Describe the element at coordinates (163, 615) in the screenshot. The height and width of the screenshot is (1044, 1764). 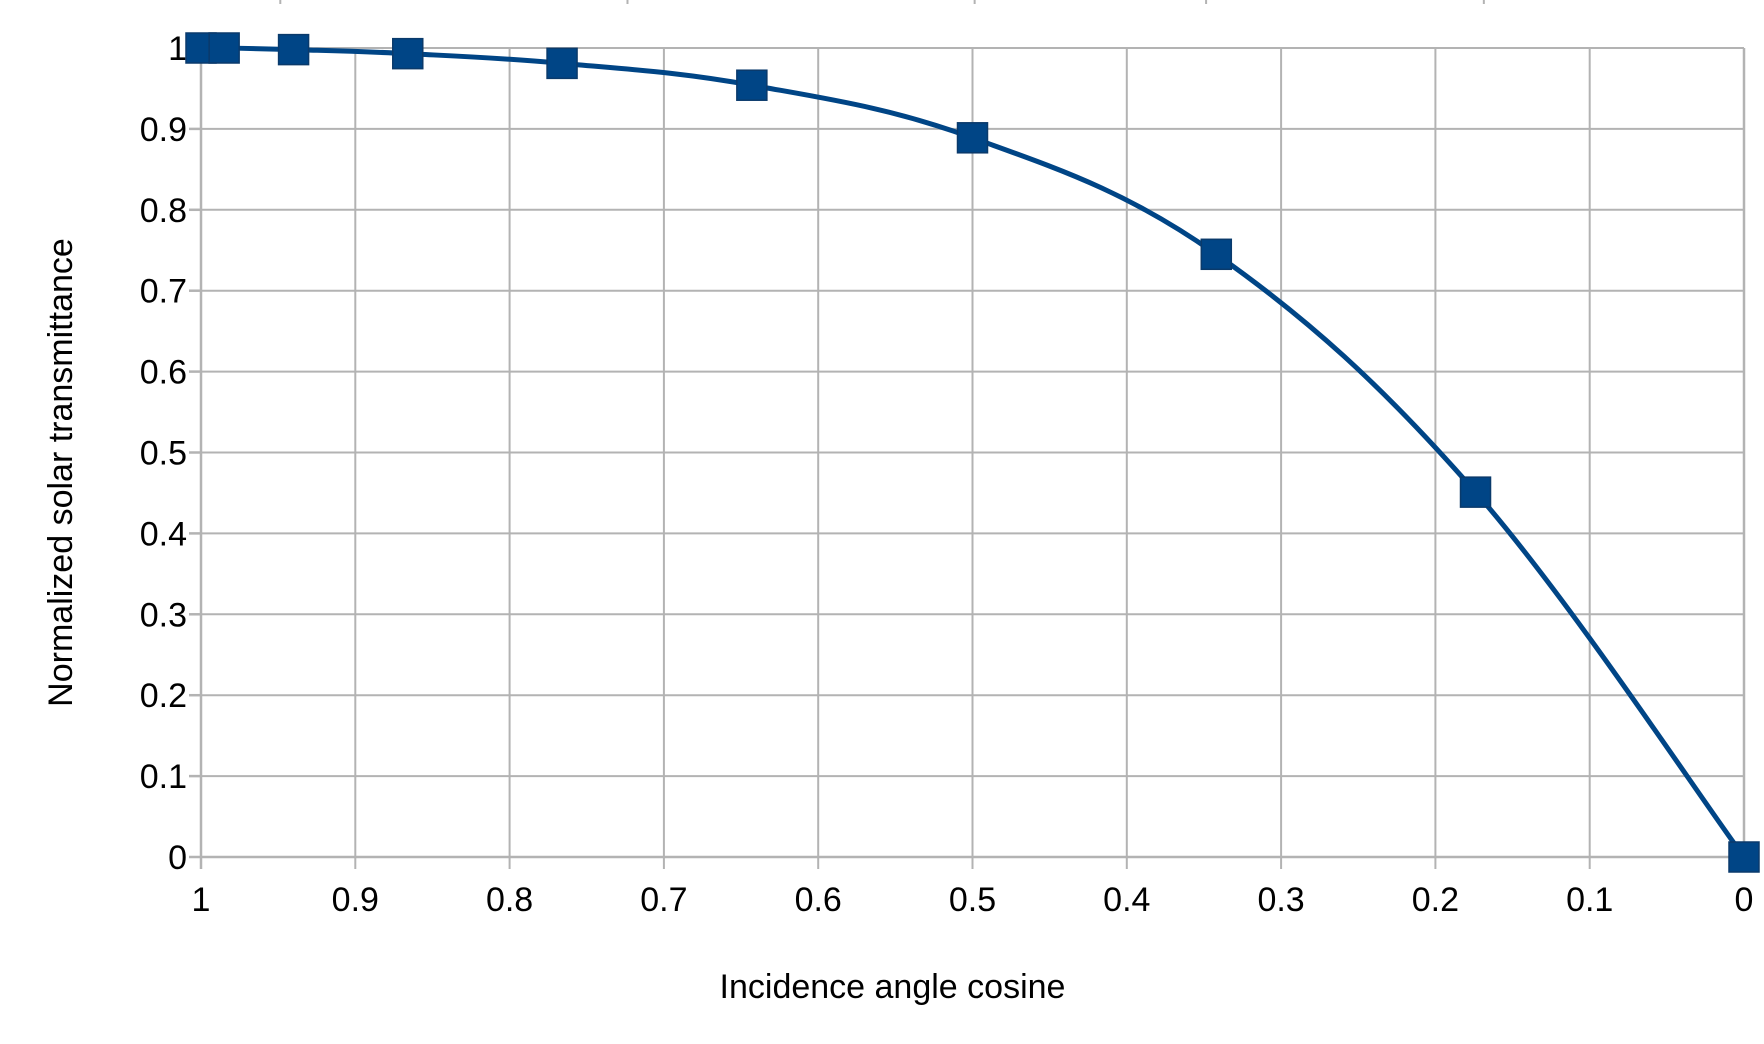
I see `y-tick-label: 0.3` at that location.